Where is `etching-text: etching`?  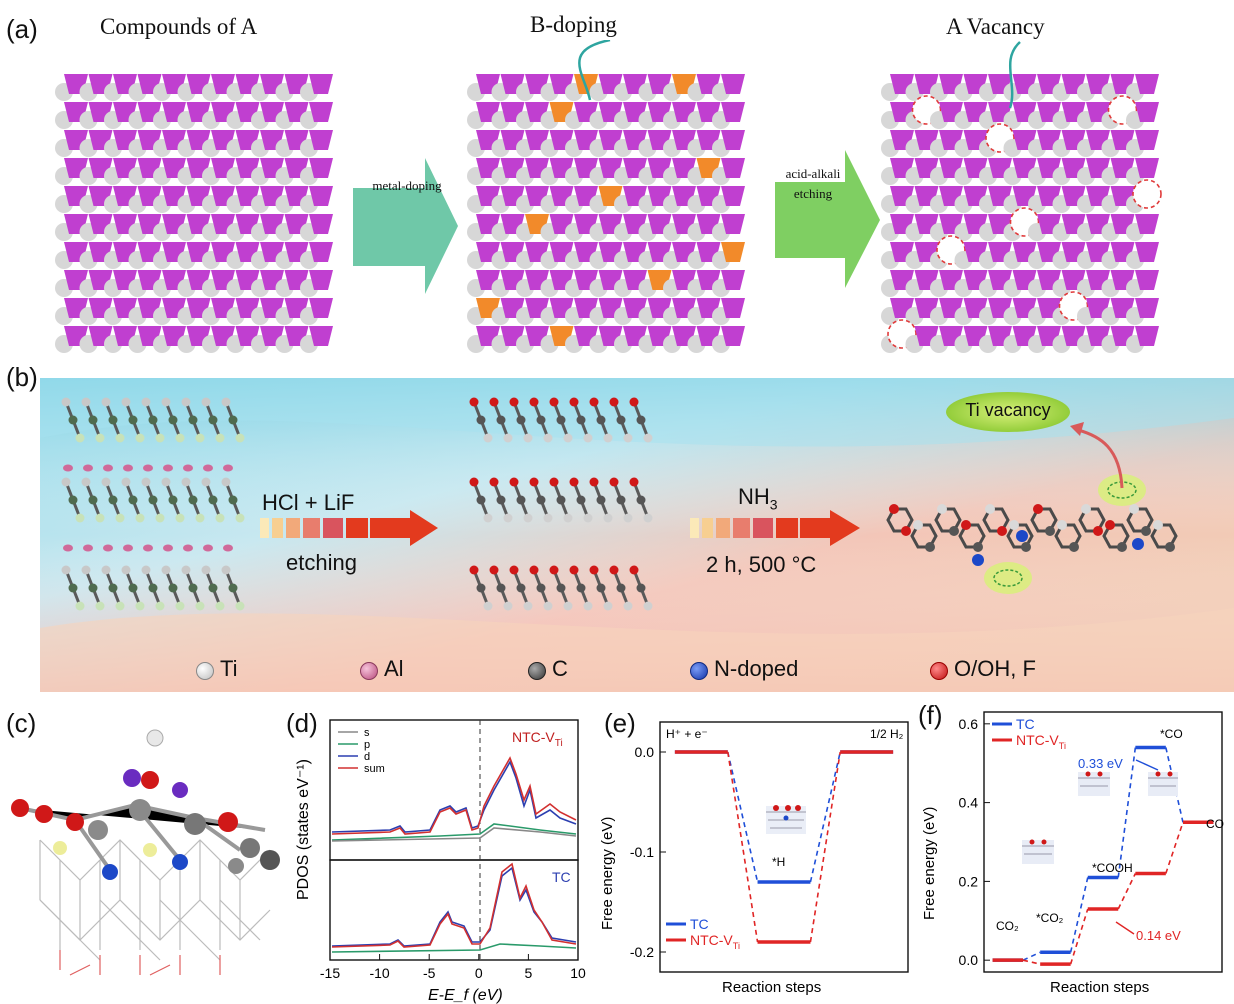
etching-text: etching is located at coordinates (321, 562).